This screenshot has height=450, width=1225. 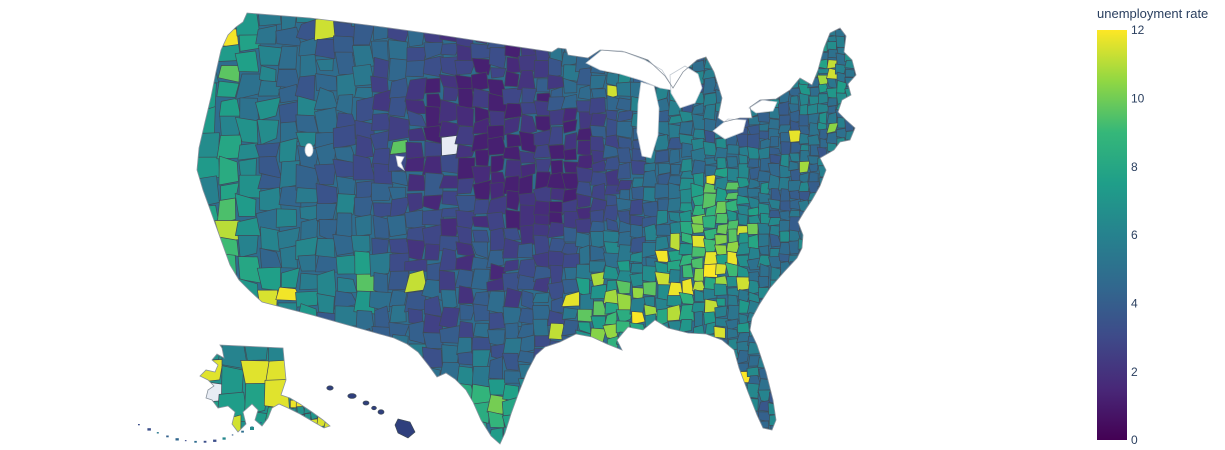 What do you see at coordinates (1138, 30) in the screenshot?
I see `colorbar-tick-12: 12` at bounding box center [1138, 30].